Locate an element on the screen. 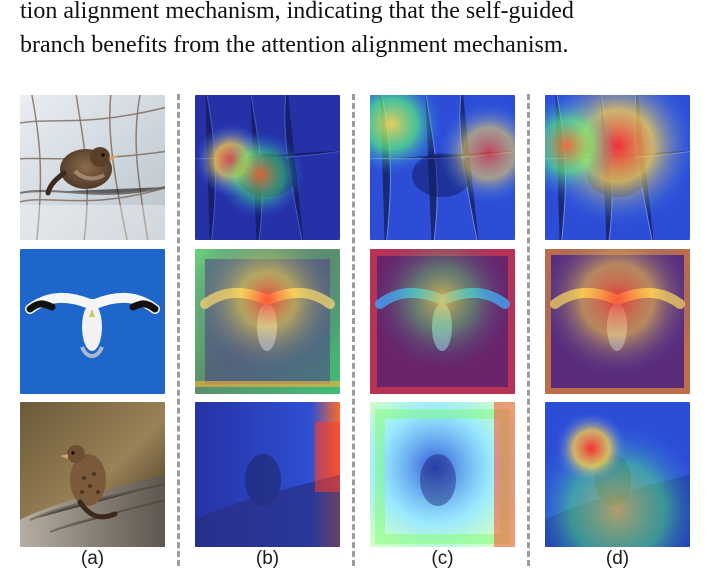 The height and width of the screenshot is (570, 711). heatmap-b-row3 is located at coordinates (267, 474).